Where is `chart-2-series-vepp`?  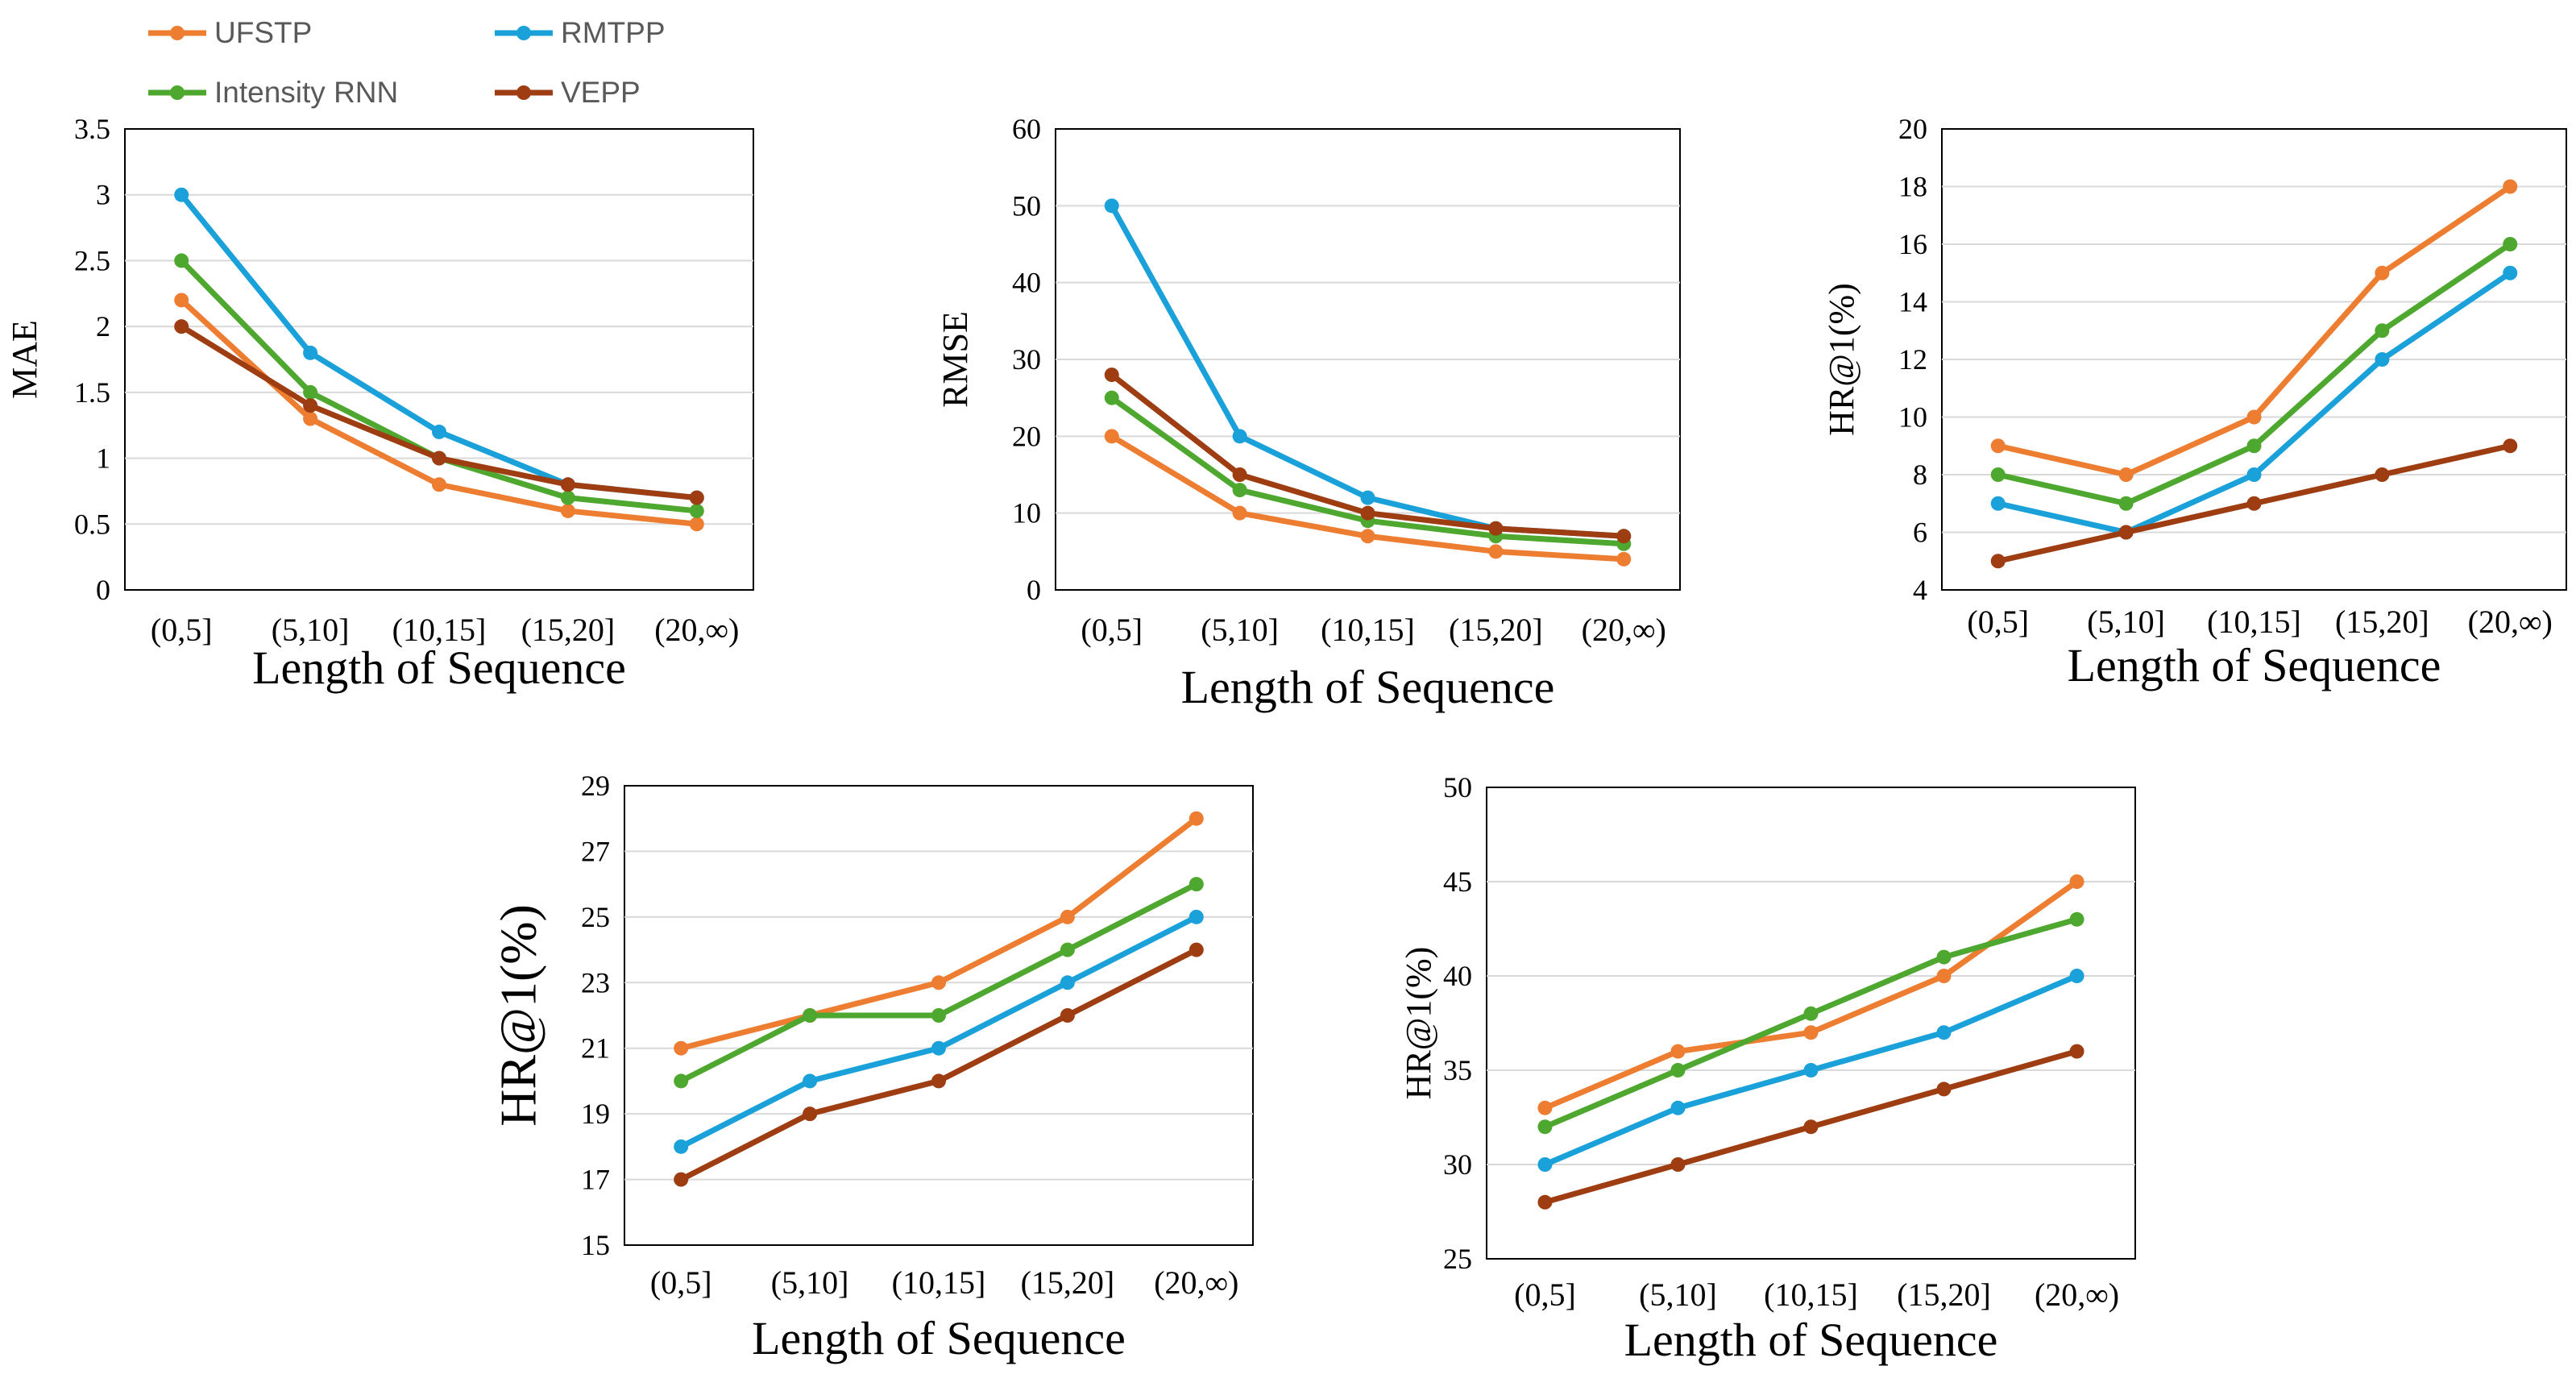 chart-2-series-vepp is located at coordinates (1368, 455).